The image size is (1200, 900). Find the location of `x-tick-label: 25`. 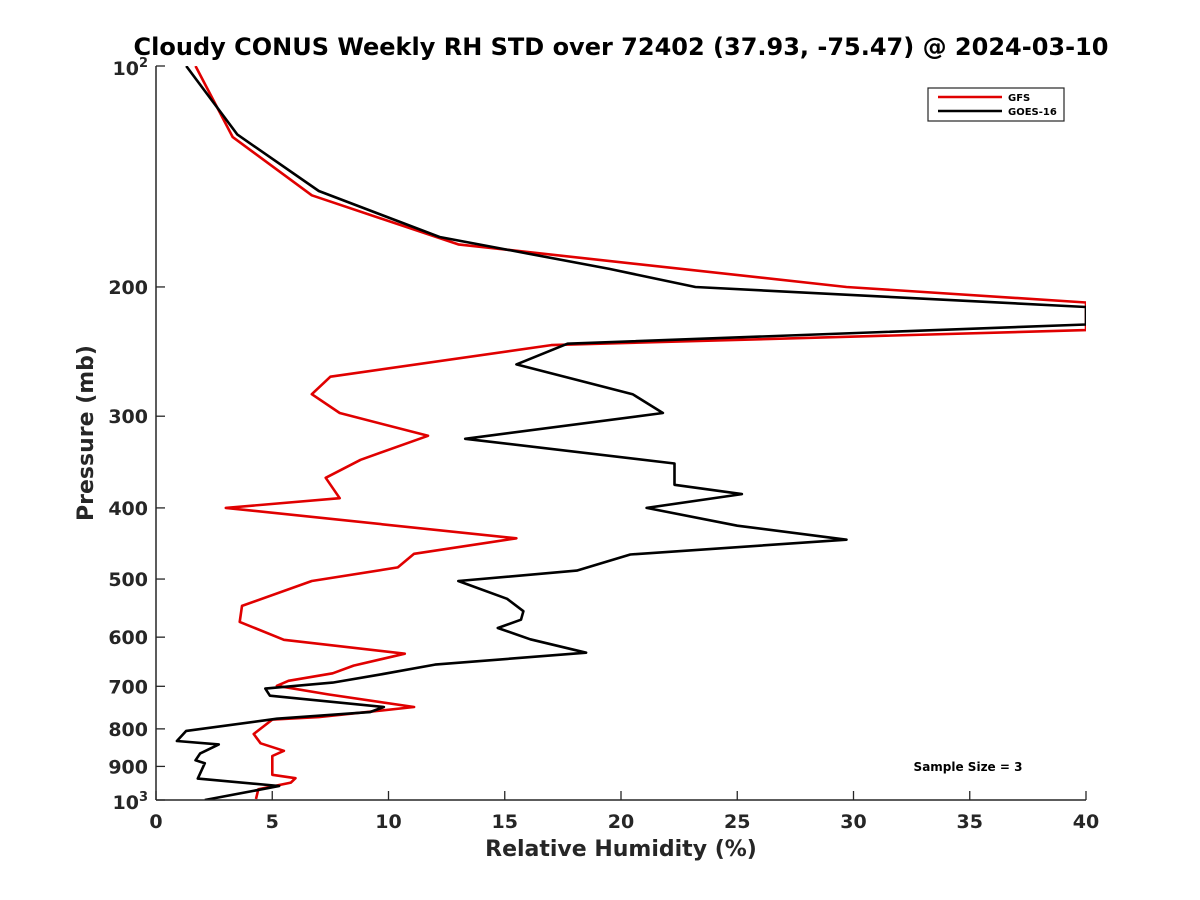

x-tick-label: 25 is located at coordinates (737, 822).